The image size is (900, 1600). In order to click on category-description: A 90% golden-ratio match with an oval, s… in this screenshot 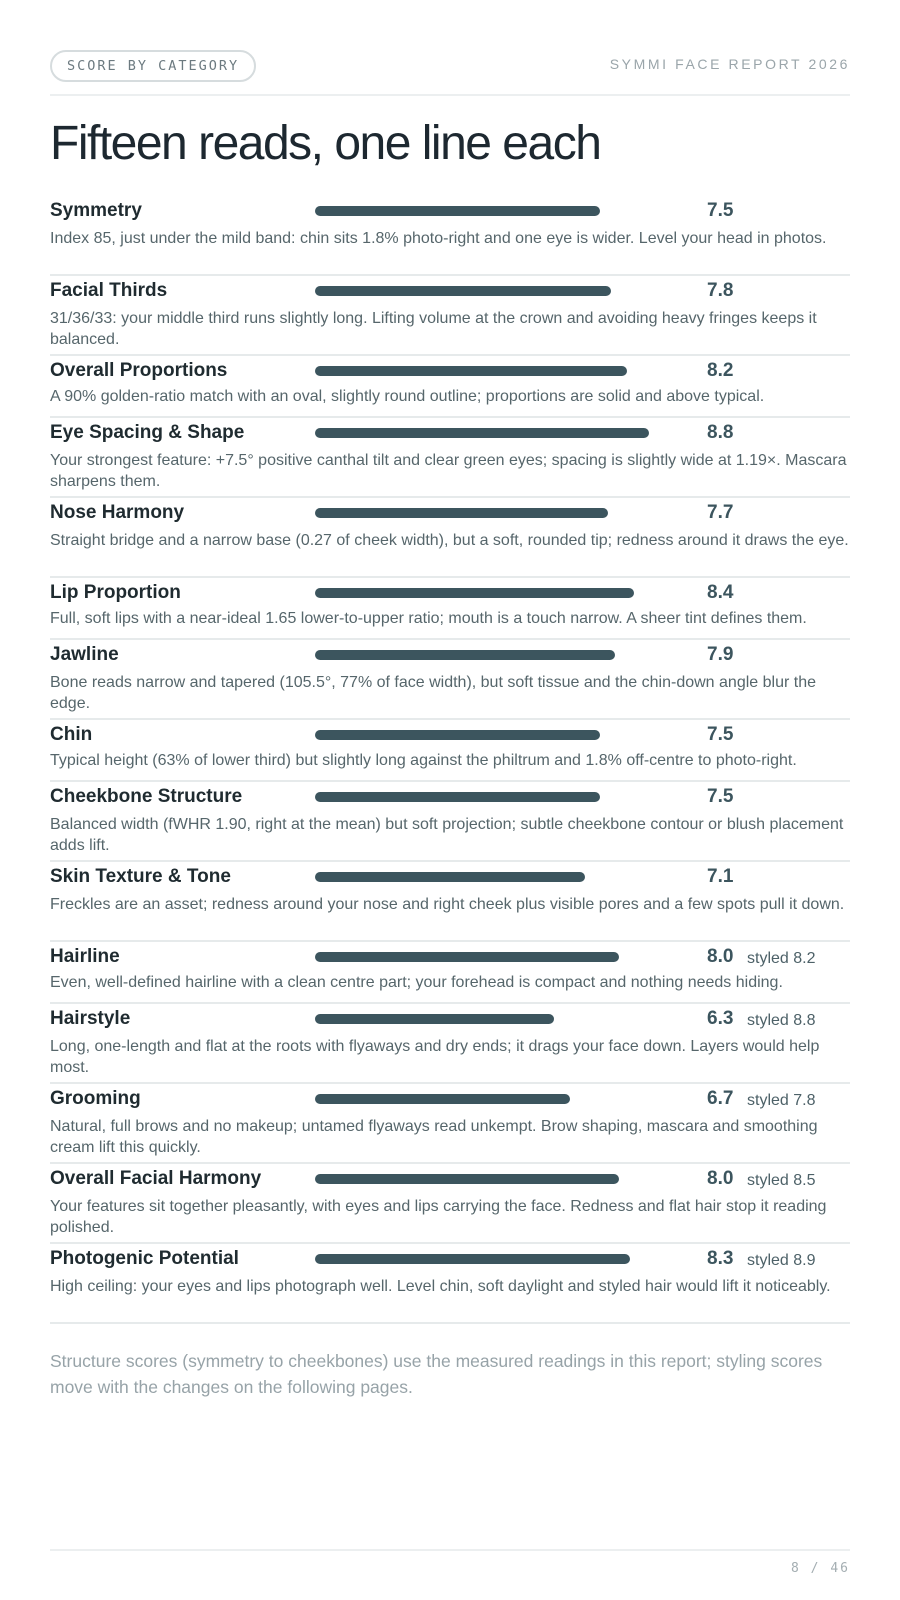, I will do `click(407, 396)`.